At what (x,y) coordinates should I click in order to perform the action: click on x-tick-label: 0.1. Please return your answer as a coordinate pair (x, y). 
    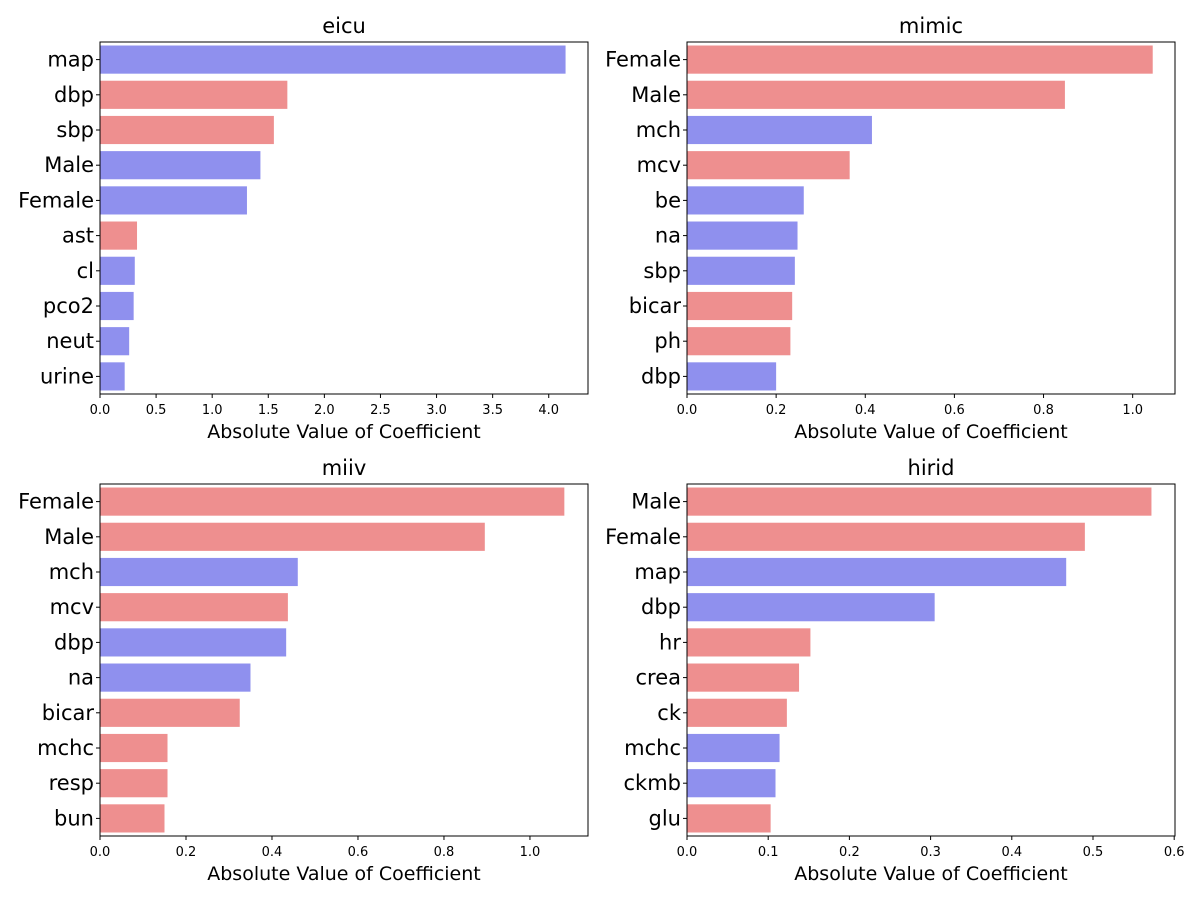
    Looking at the image, I should click on (768, 852).